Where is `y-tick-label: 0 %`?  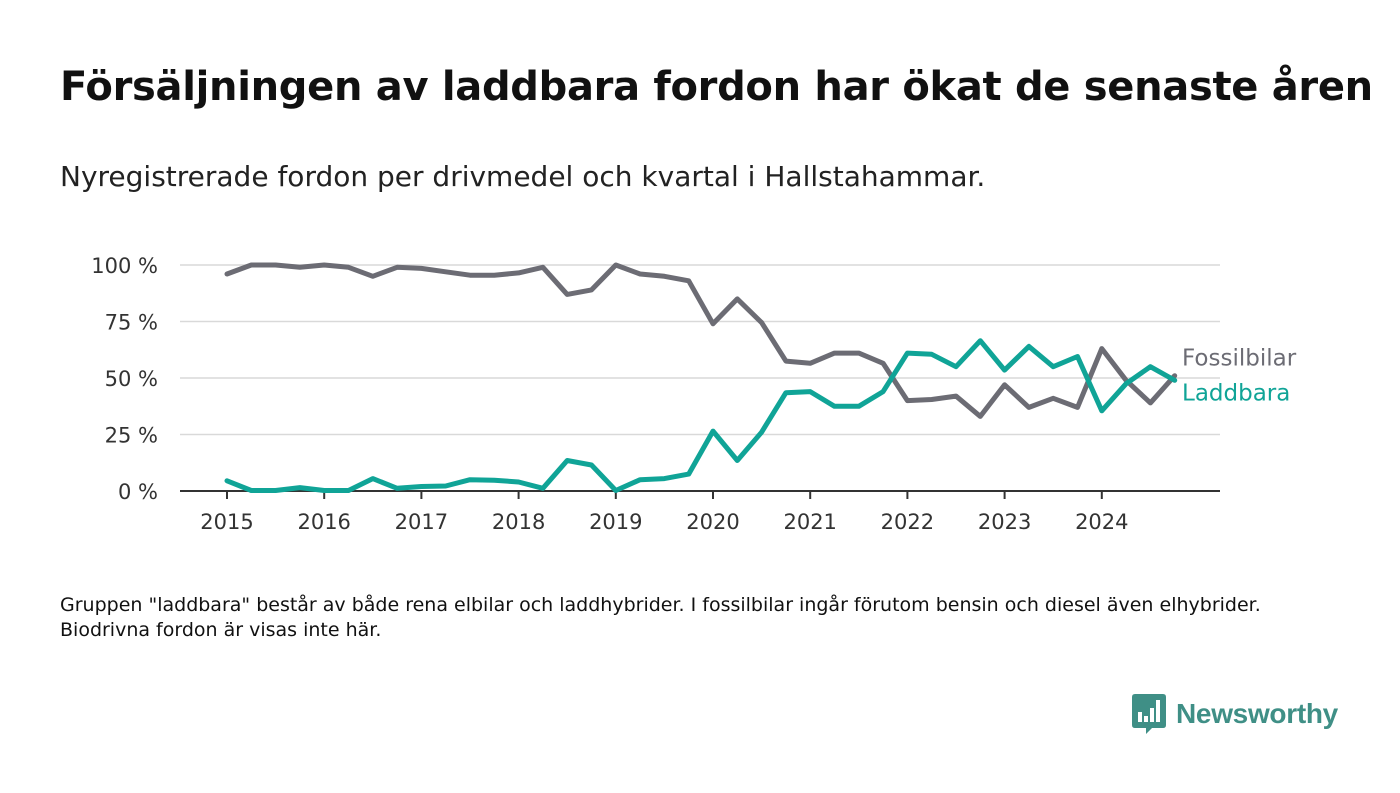
y-tick-label: 0 % is located at coordinates (138, 492).